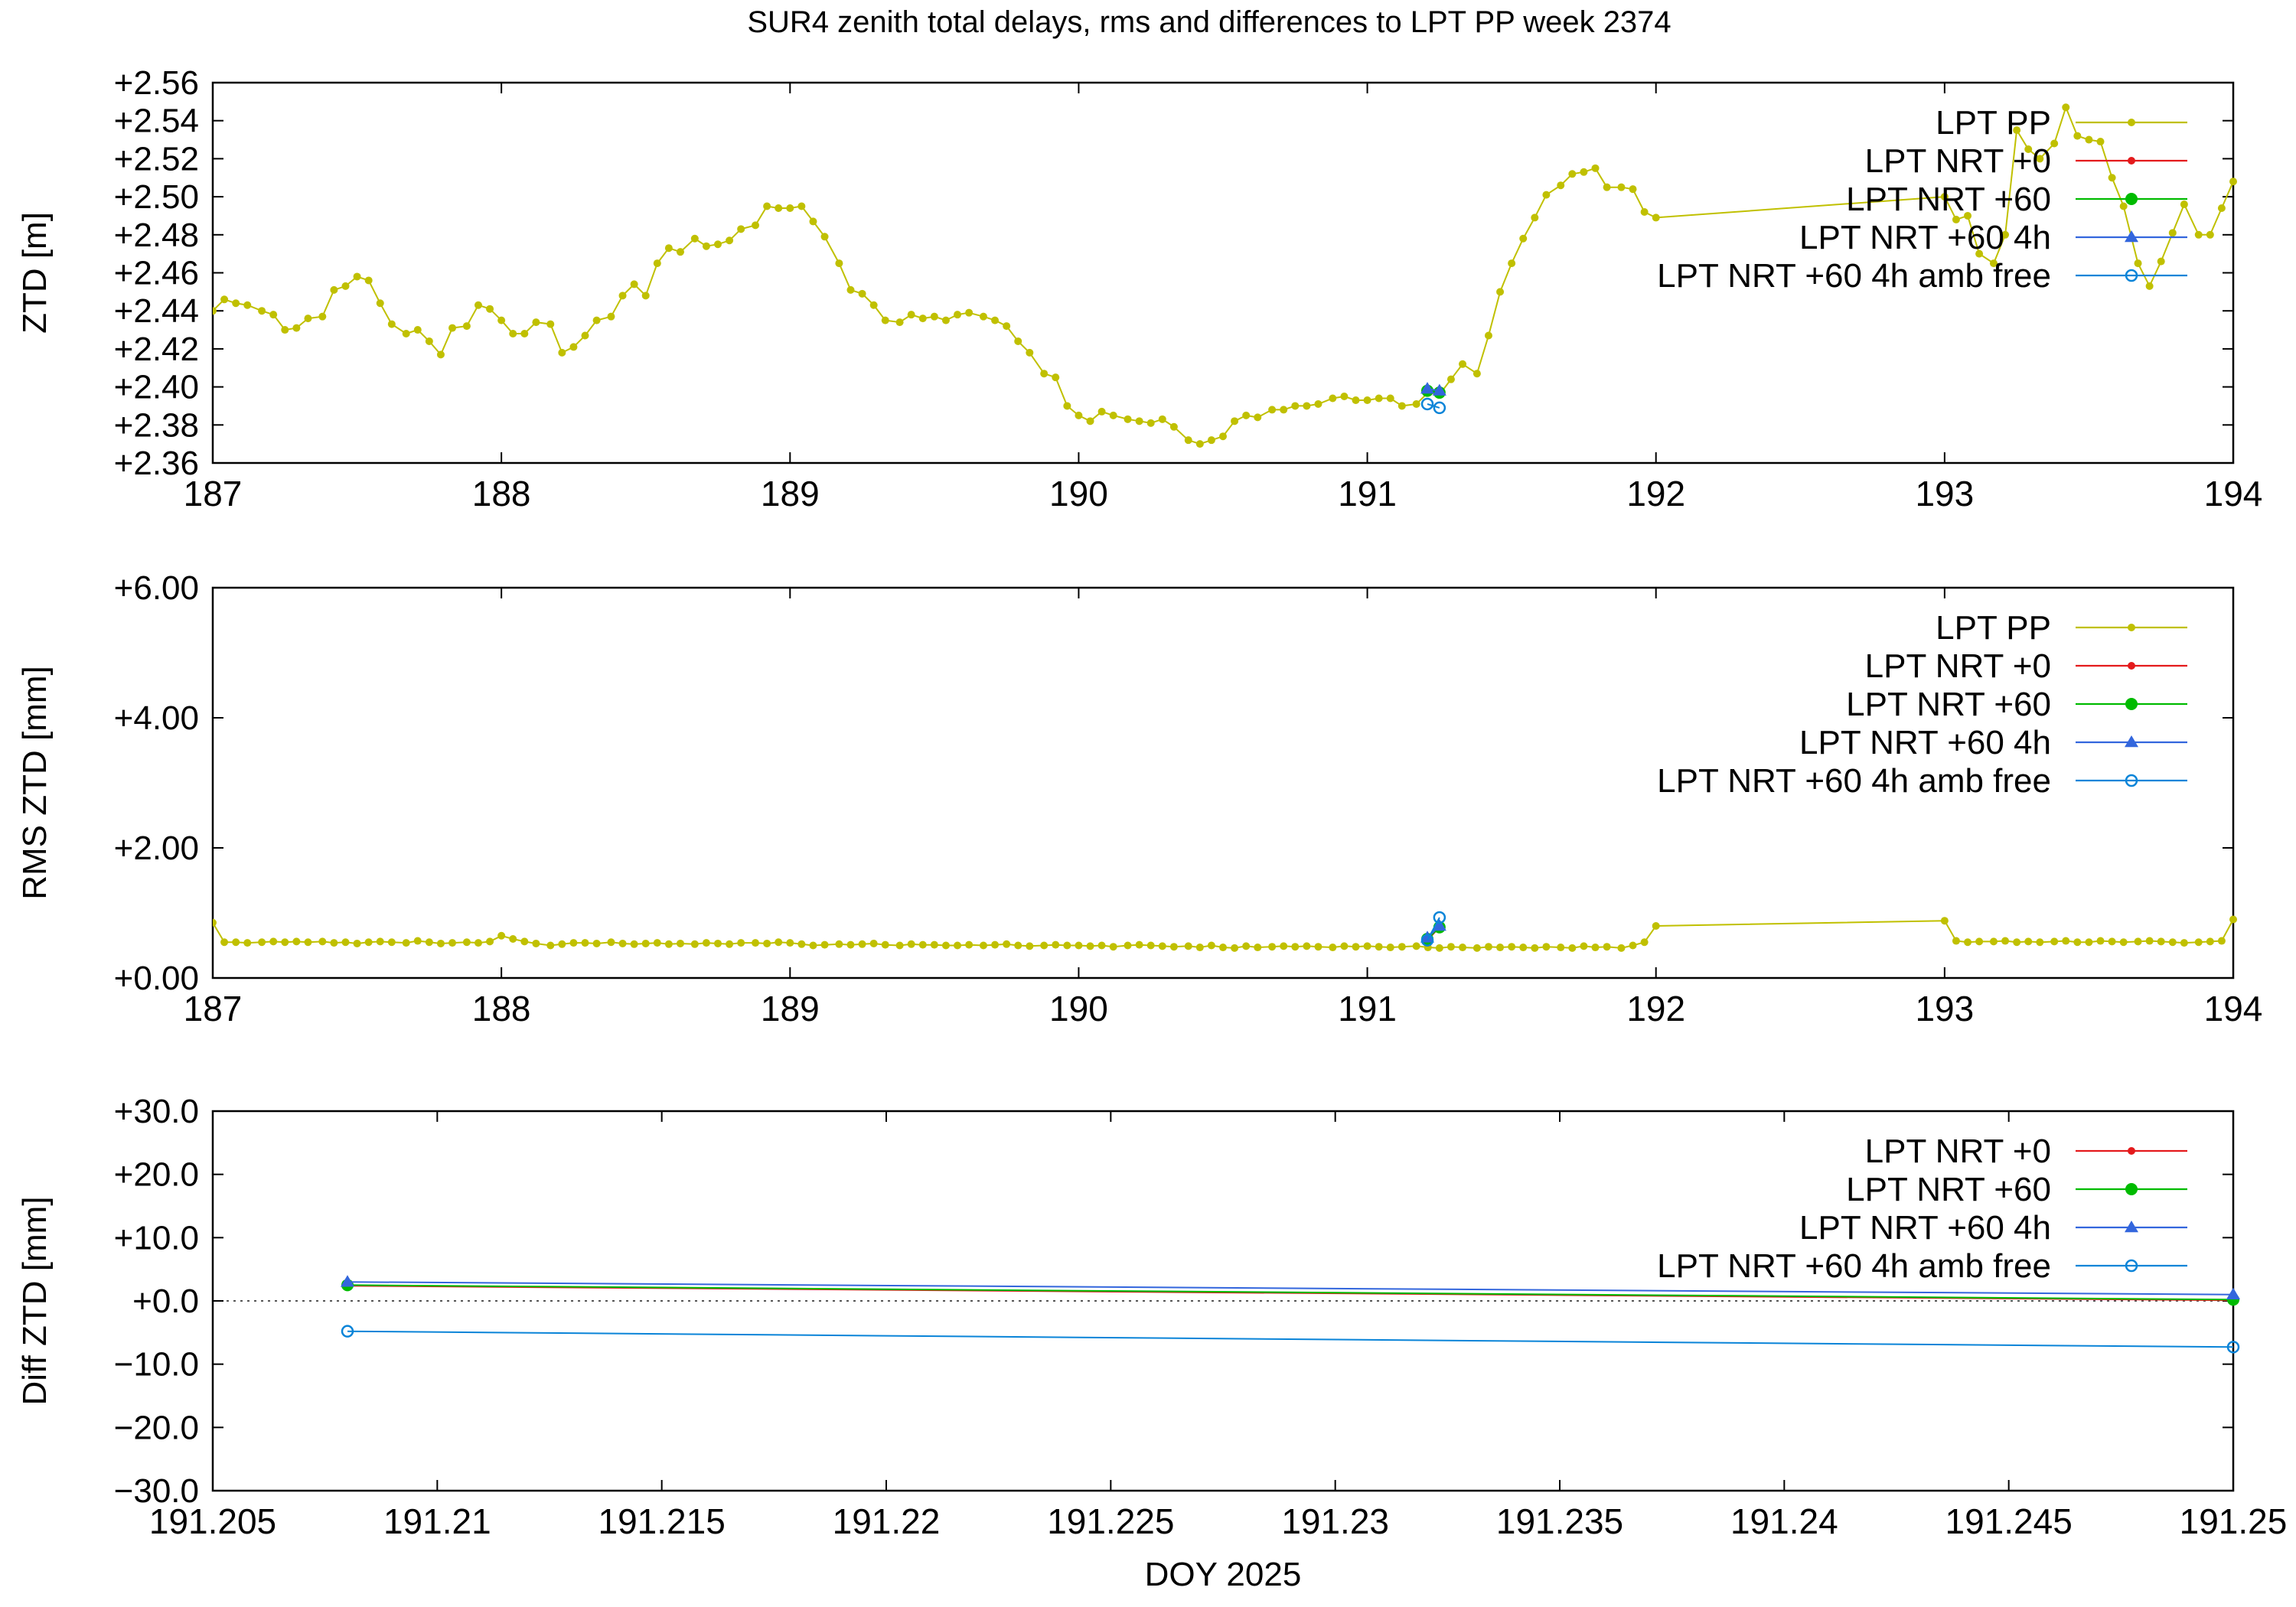 This screenshot has height=1607, width=2296. What do you see at coordinates (165, 1301) in the screenshot?
I see `y-tick-label: +0.0` at bounding box center [165, 1301].